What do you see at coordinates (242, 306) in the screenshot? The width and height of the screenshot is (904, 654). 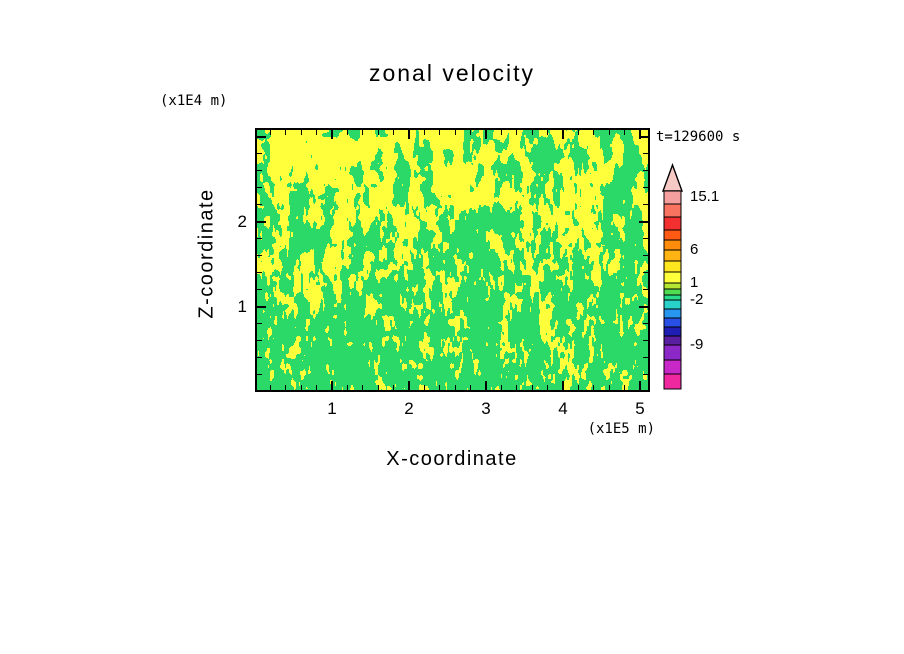 I see `y-tick-label: 1` at bounding box center [242, 306].